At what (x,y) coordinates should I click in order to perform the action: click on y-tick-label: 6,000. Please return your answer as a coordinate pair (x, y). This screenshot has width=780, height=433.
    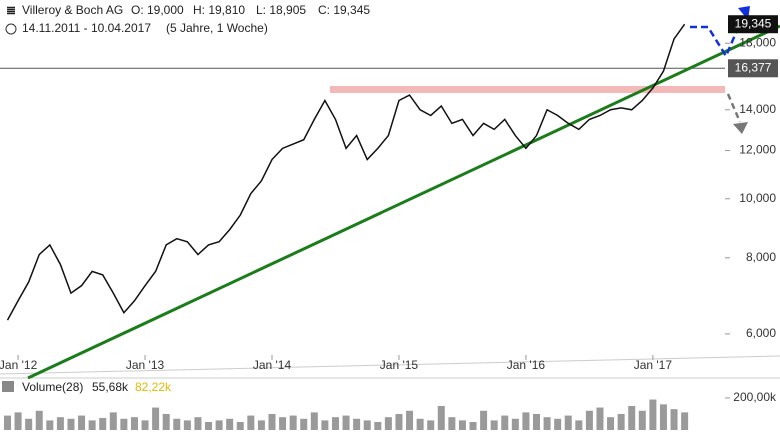
    Looking at the image, I should click on (761, 333).